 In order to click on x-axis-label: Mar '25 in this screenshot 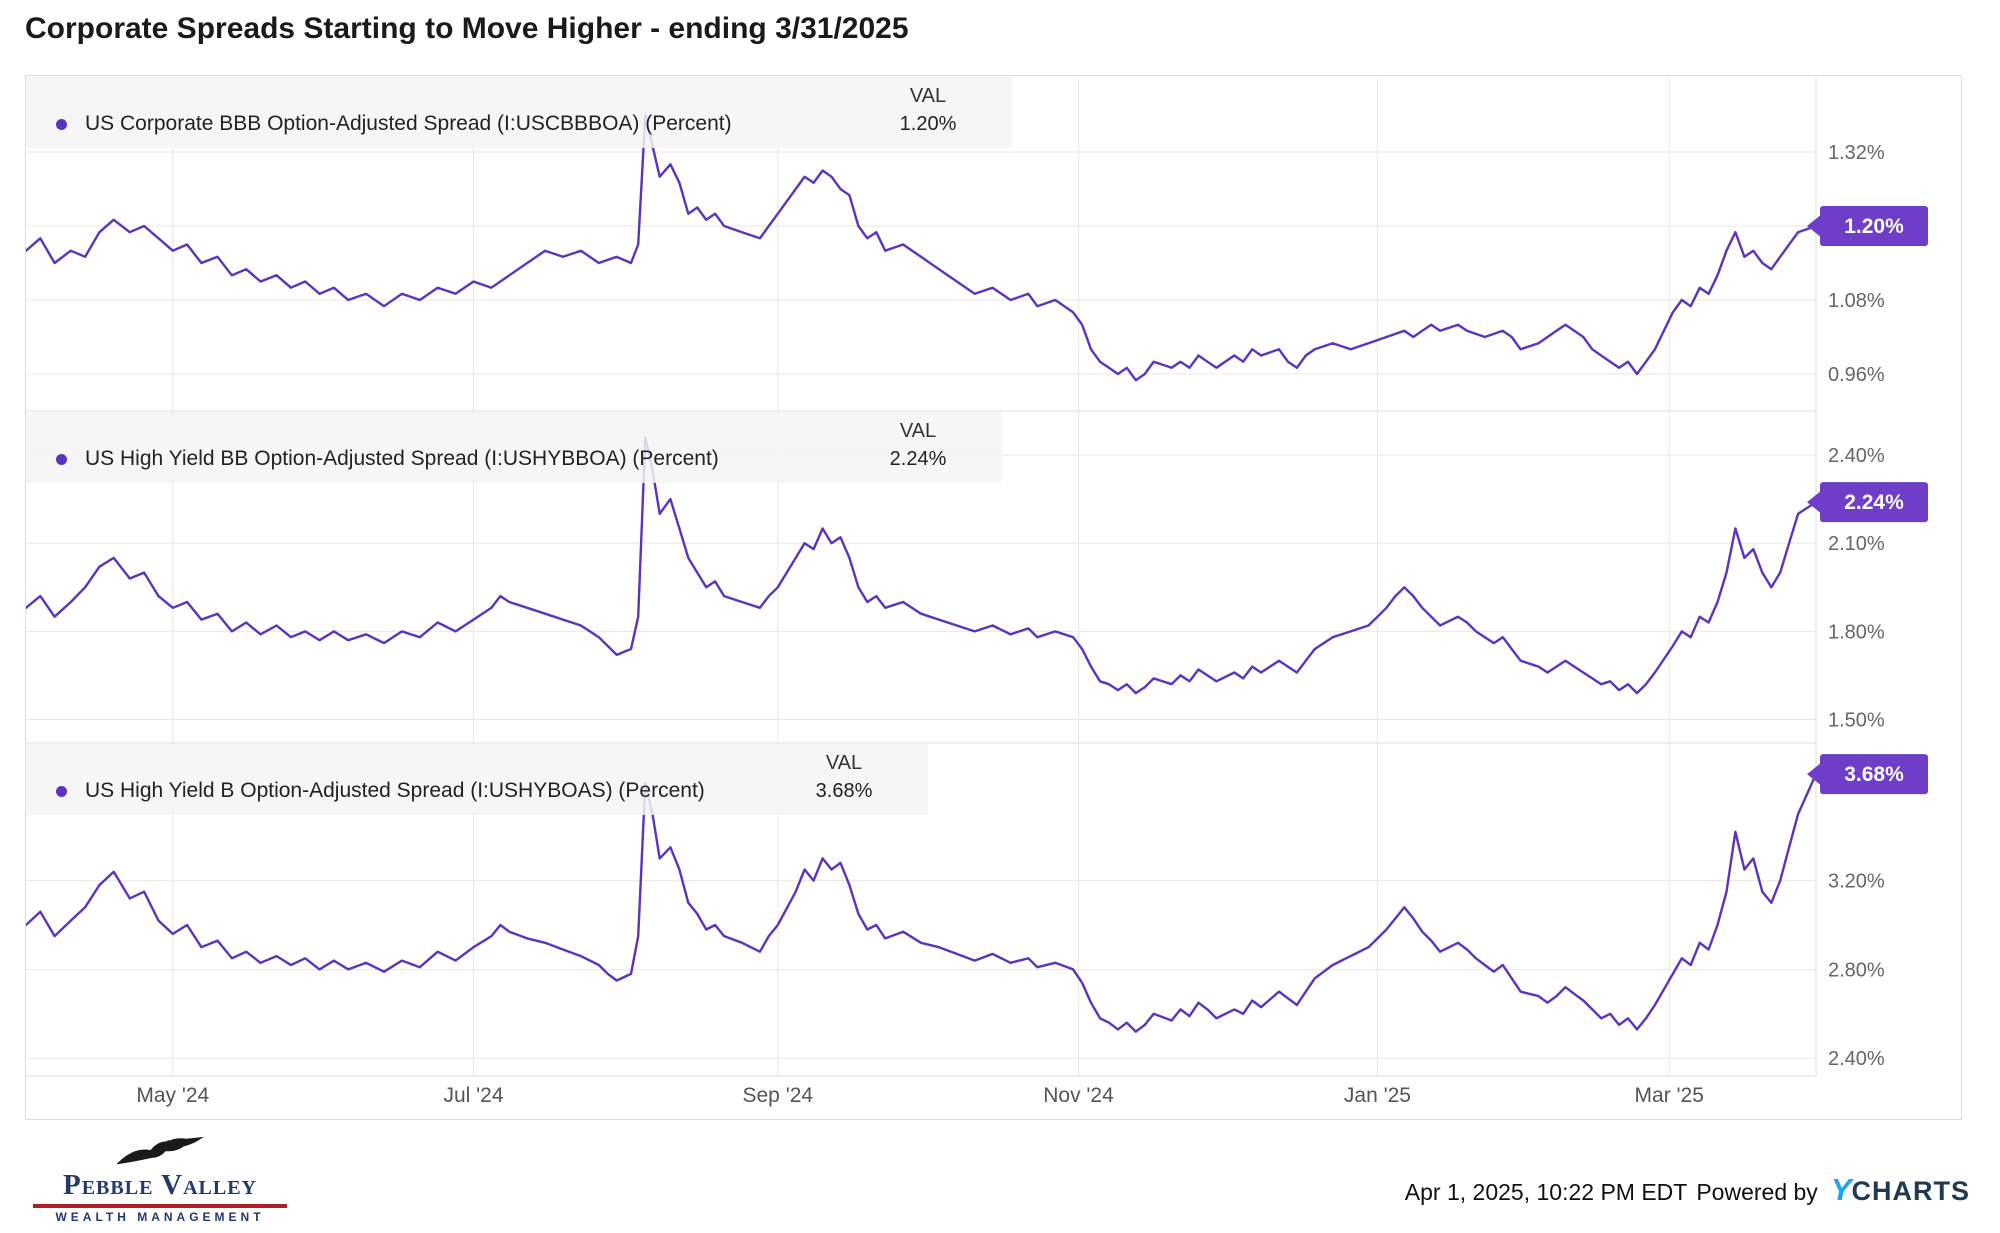, I will do `click(1669, 1095)`.